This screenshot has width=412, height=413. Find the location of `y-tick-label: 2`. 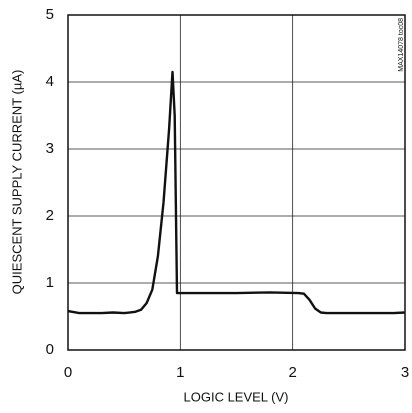

y-tick-label: 2 is located at coordinates (50, 215).